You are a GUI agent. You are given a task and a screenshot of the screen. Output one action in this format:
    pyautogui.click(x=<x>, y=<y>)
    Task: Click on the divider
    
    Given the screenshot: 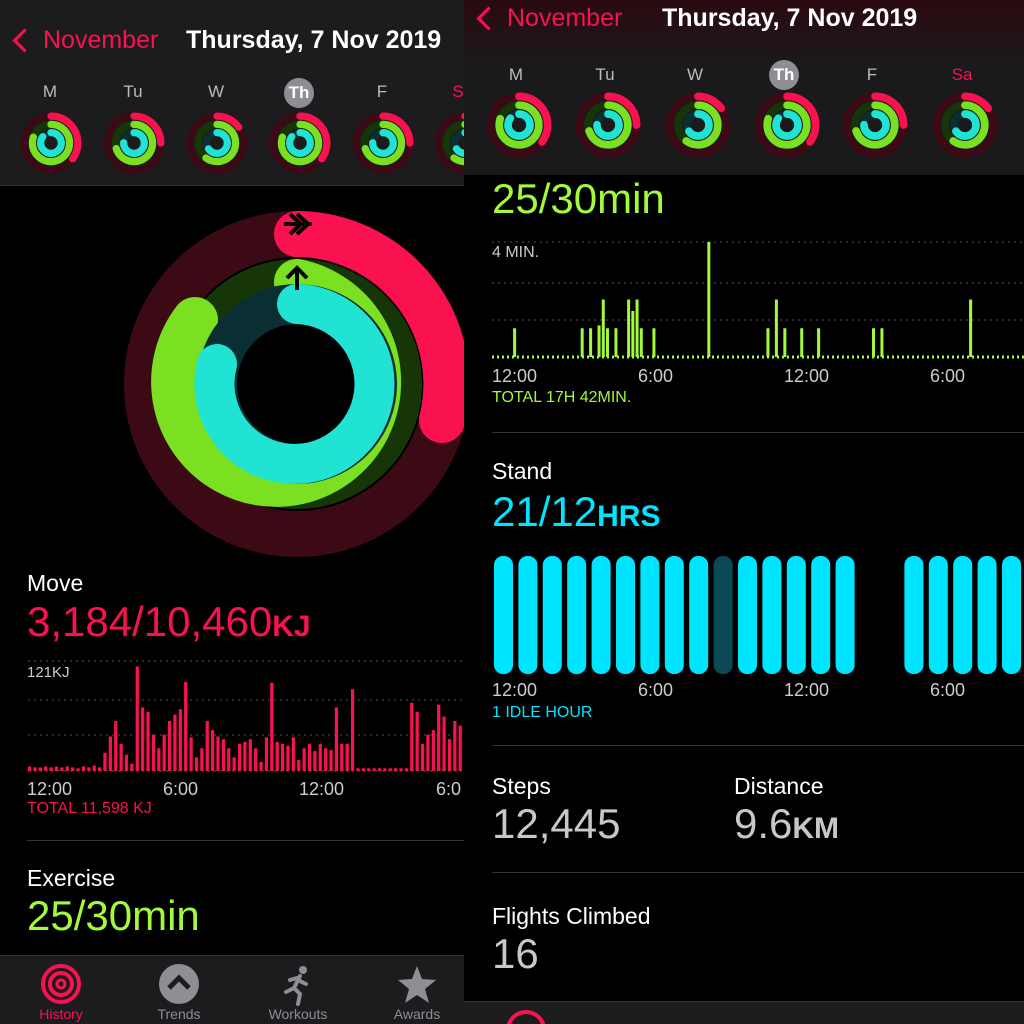 What is the action you would take?
    pyautogui.click(x=245, y=840)
    